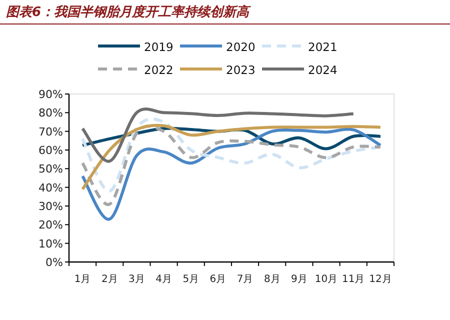 This screenshot has height=320, width=450. What do you see at coordinates (191, 279) in the screenshot?
I see `x-tick-label: 5月` at bounding box center [191, 279].